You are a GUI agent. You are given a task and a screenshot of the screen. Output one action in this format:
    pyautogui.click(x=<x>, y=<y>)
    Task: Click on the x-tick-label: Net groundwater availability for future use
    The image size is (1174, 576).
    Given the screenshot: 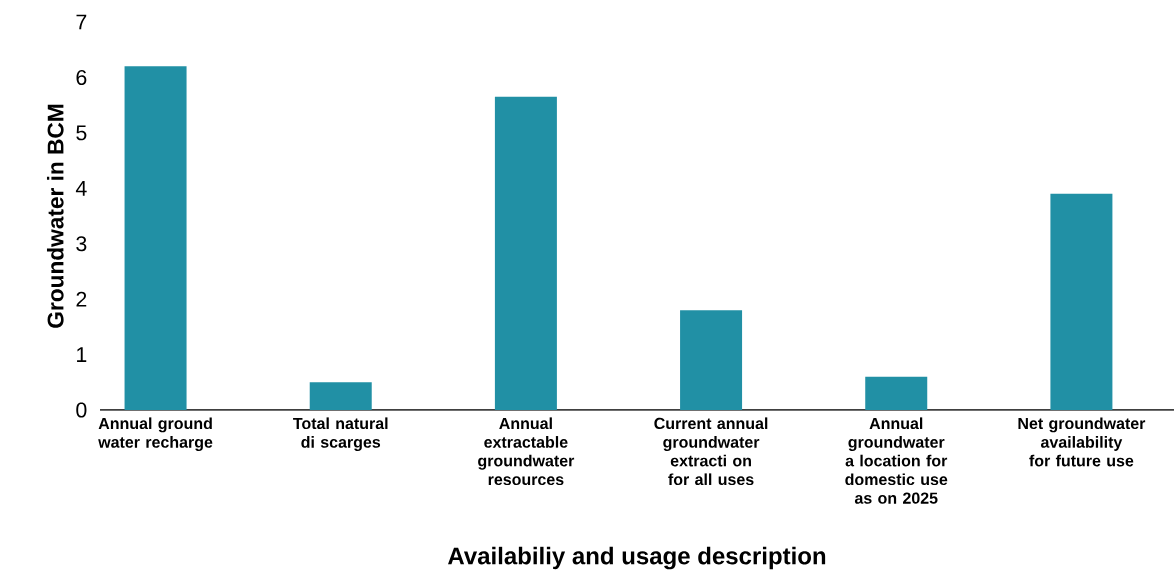 What is the action you would take?
    pyautogui.click(x=1082, y=442)
    